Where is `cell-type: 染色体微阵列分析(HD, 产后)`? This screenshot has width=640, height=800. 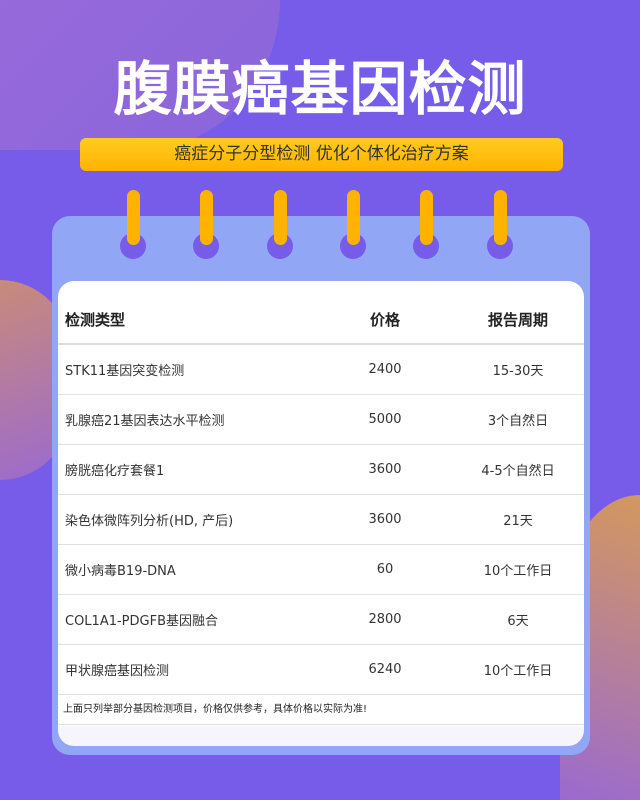 cell-type: 染色体微阵列分析(HD, 产后) is located at coordinates (188, 519).